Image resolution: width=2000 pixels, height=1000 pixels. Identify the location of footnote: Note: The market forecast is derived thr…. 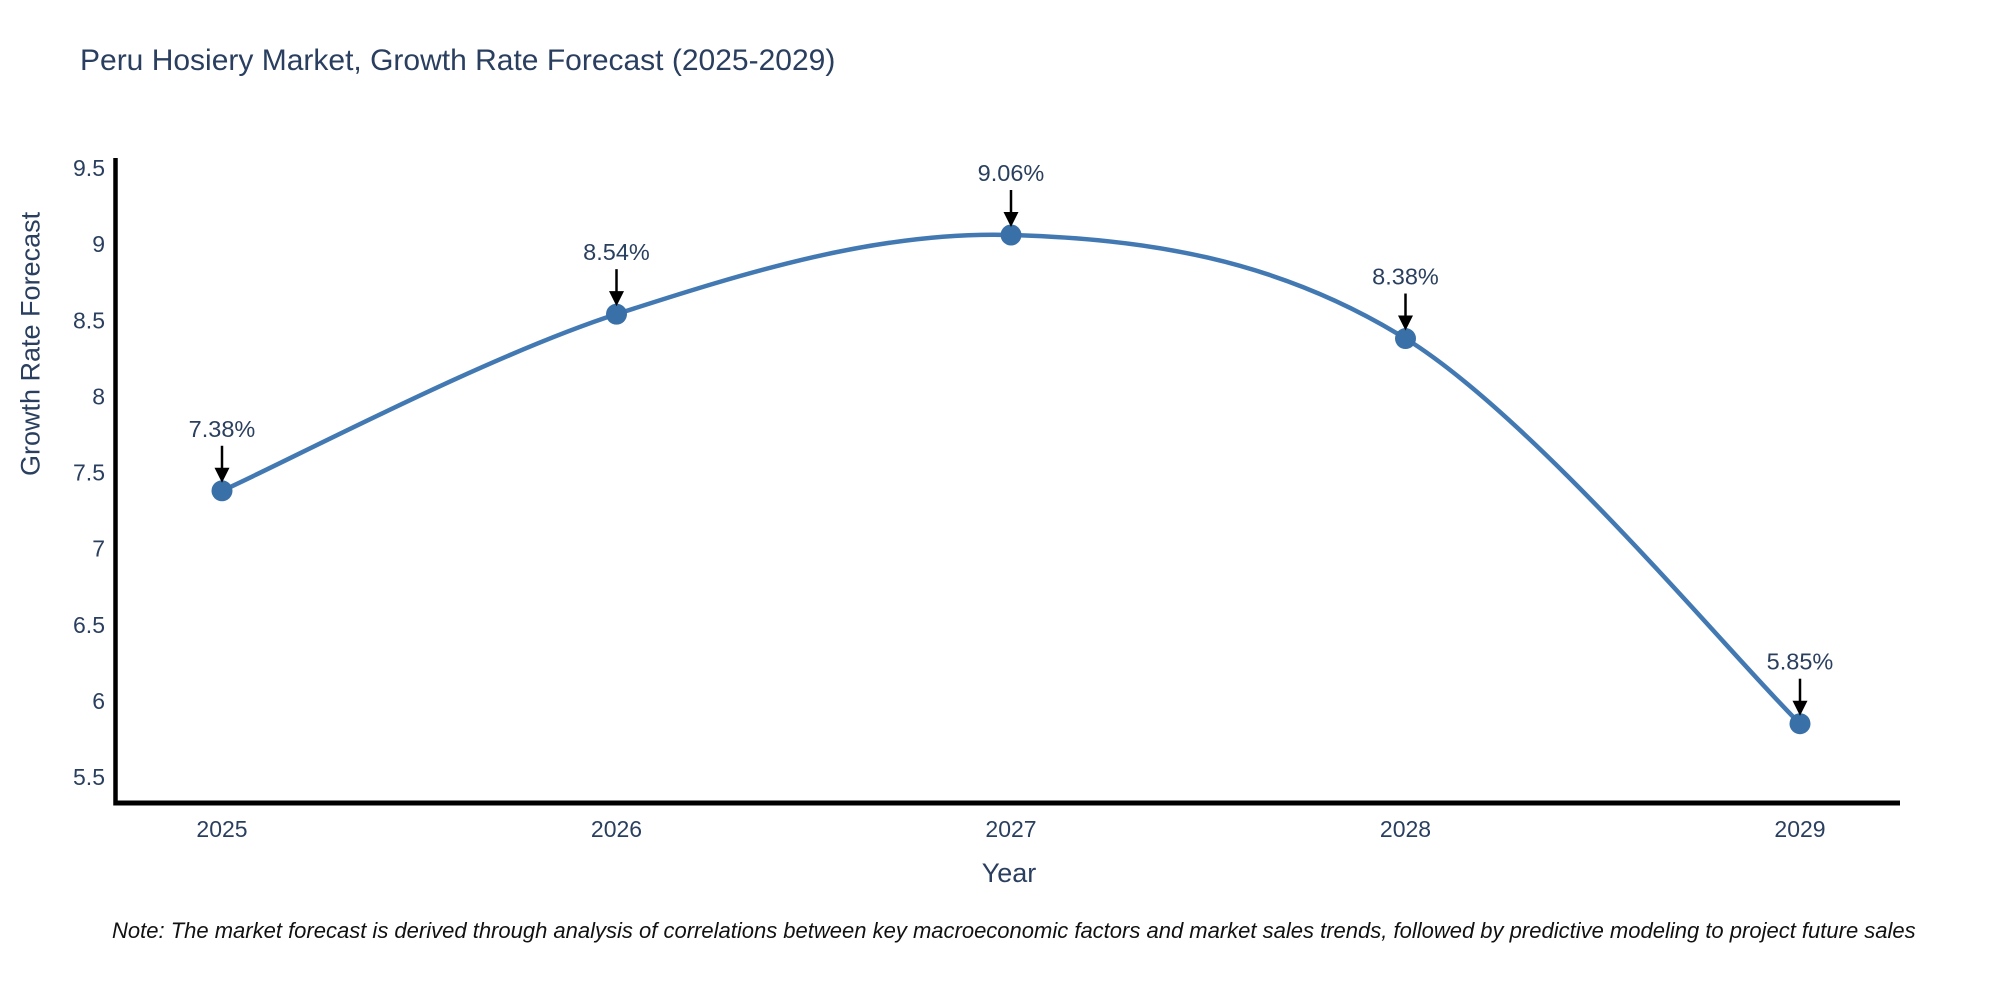
(1014, 930).